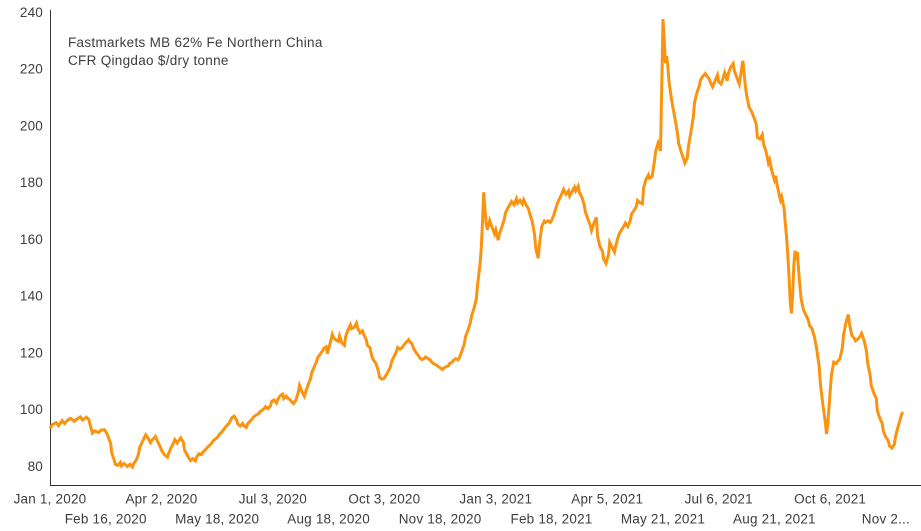 This screenshot has height=531, width=921. Describe the element at coordinates (774, 519) in the screenshot. I see `x-tick-label: Aug 21, 2021` at that location.